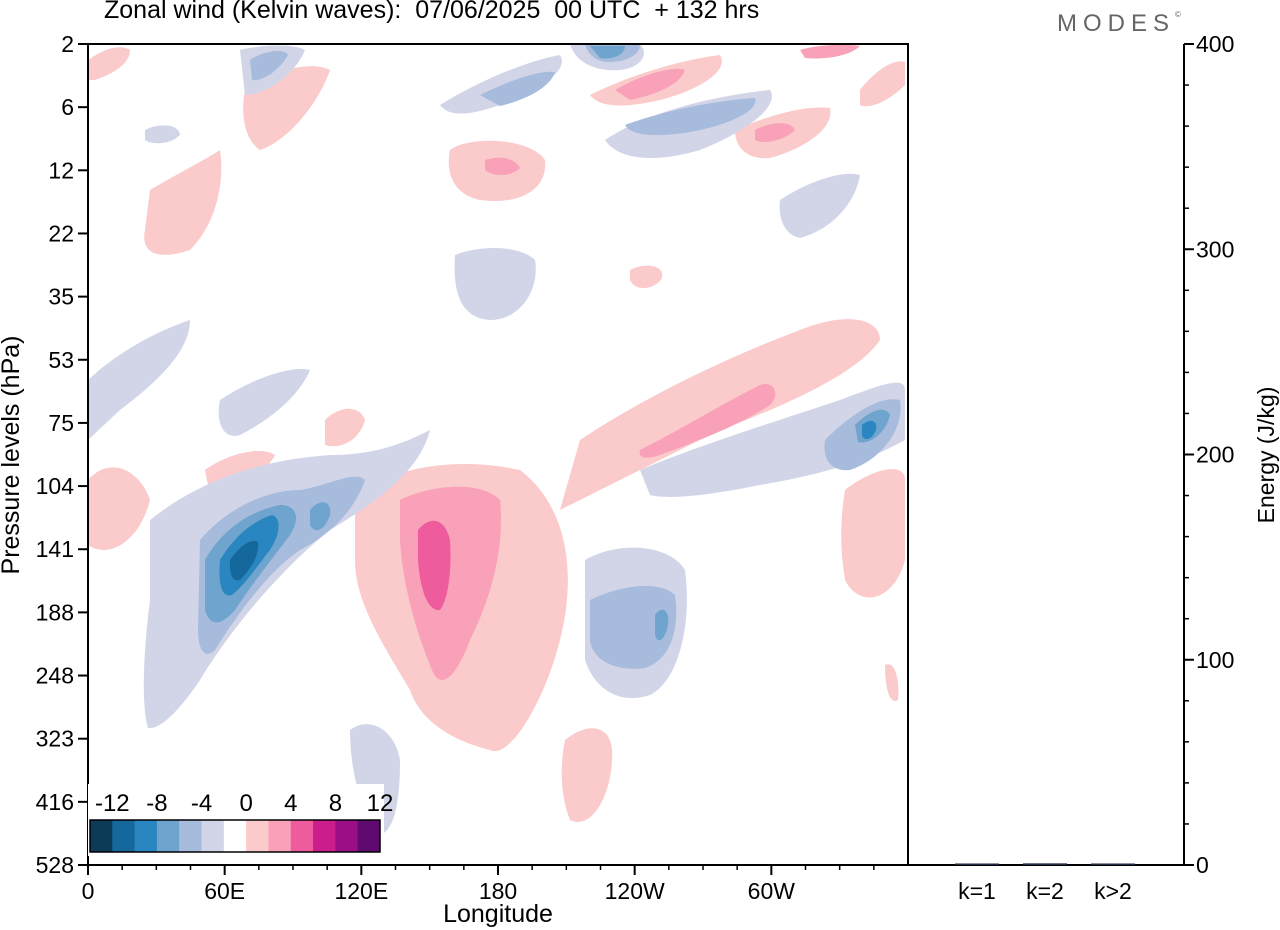 This screenshot has height=930, width=1280. I want to click on x-tick-label: 120E, so click(361, 891).